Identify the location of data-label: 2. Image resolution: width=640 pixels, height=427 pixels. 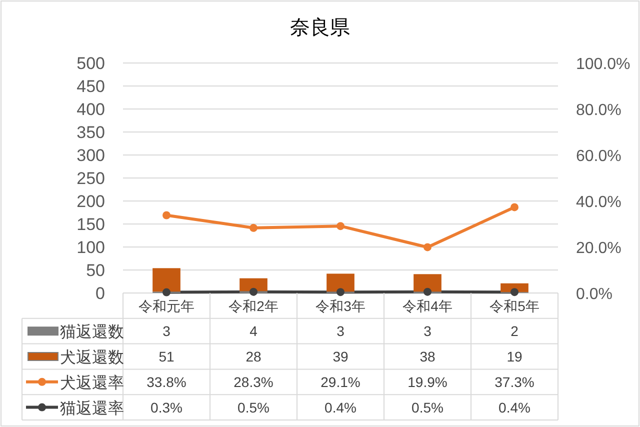
(514, 331).